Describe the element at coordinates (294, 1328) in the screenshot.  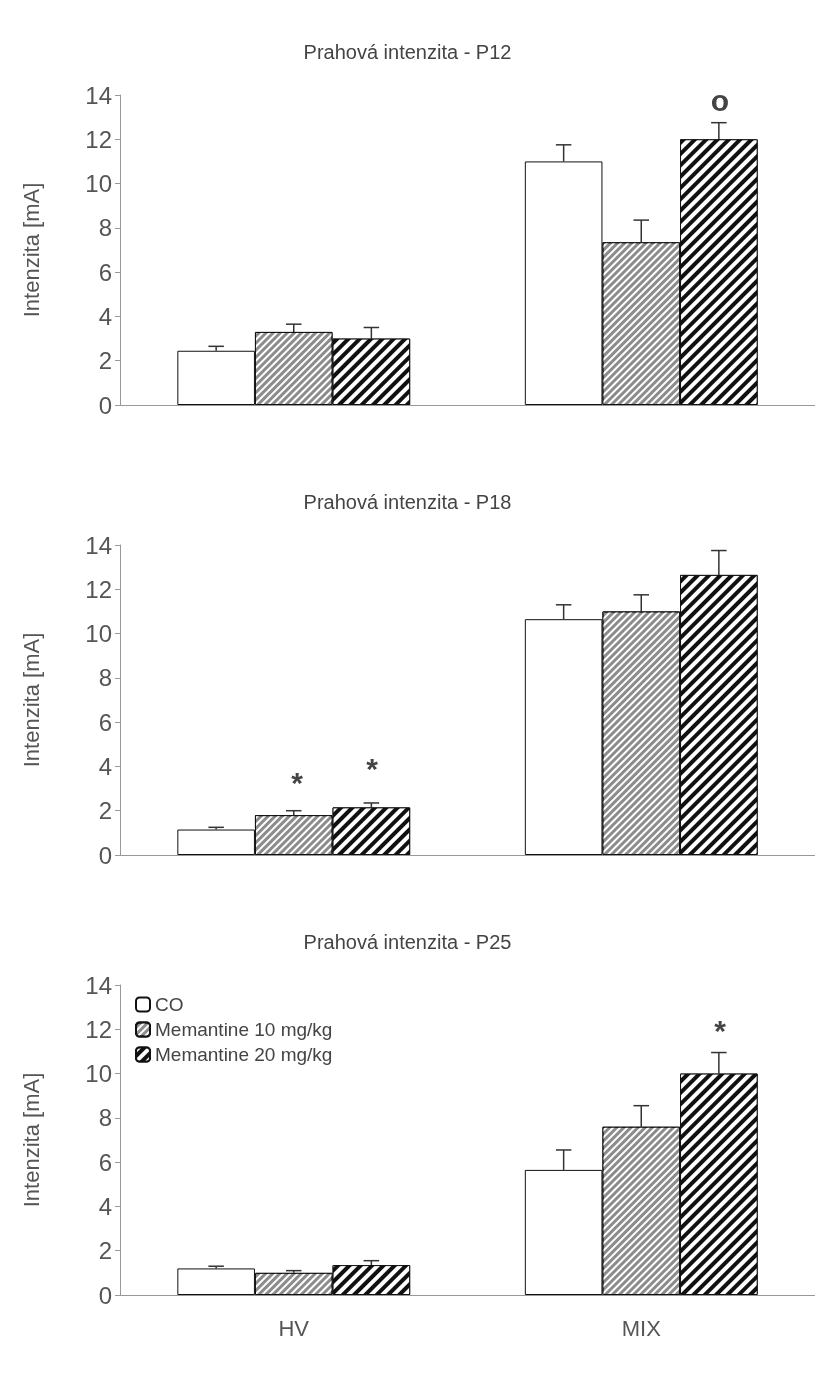
I see `x-tick-label: HV` at that location.